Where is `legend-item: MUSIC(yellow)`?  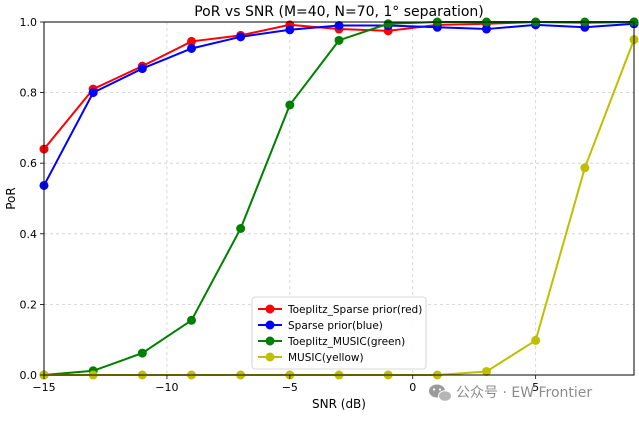
legend-item: MUSIC(yellow) is located at coordinates (311, 358).